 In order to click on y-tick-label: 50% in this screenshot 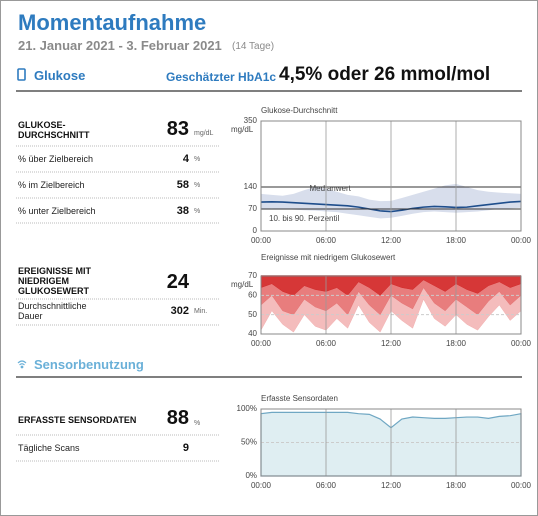, I will do `click(249, 442)`.